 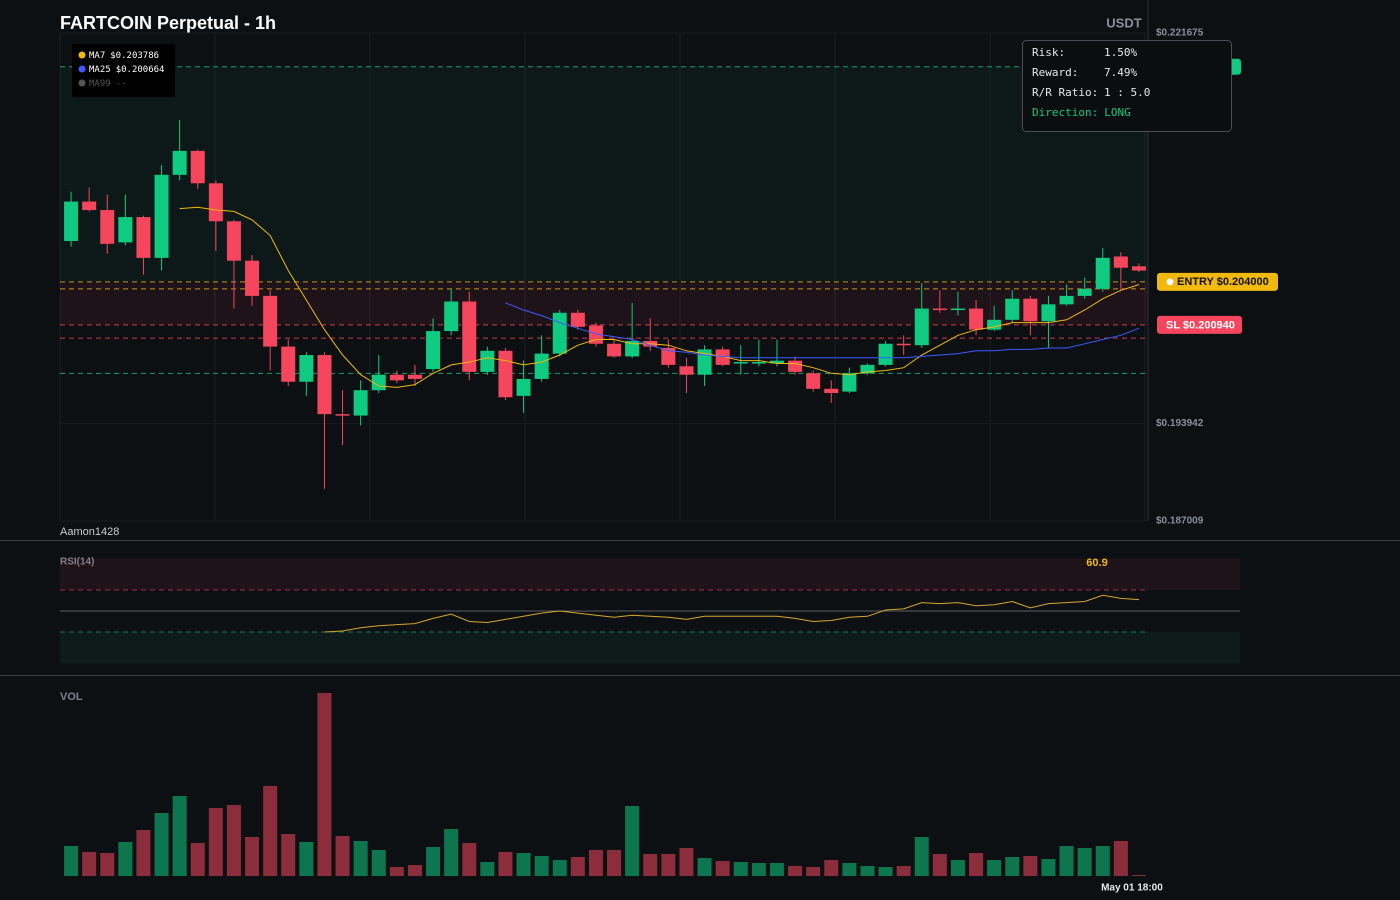 I want to click on legend-entry: MA99 --, so click(x=108, y=84).